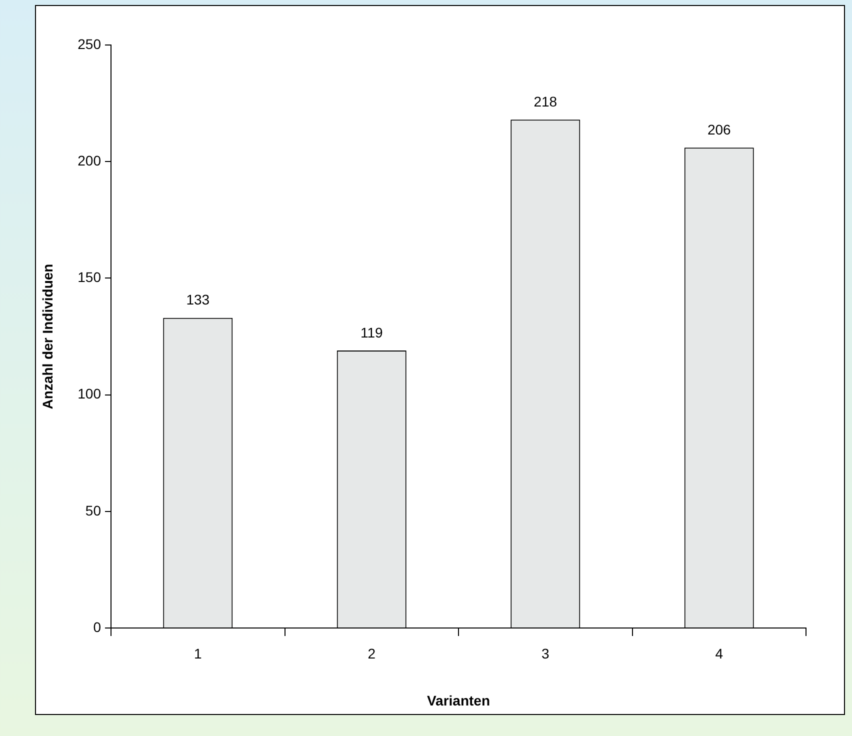  What do you see at coordinates (198, 300) in the screenshot?
I see `data-label: 133` at bounding box center [198, 300].